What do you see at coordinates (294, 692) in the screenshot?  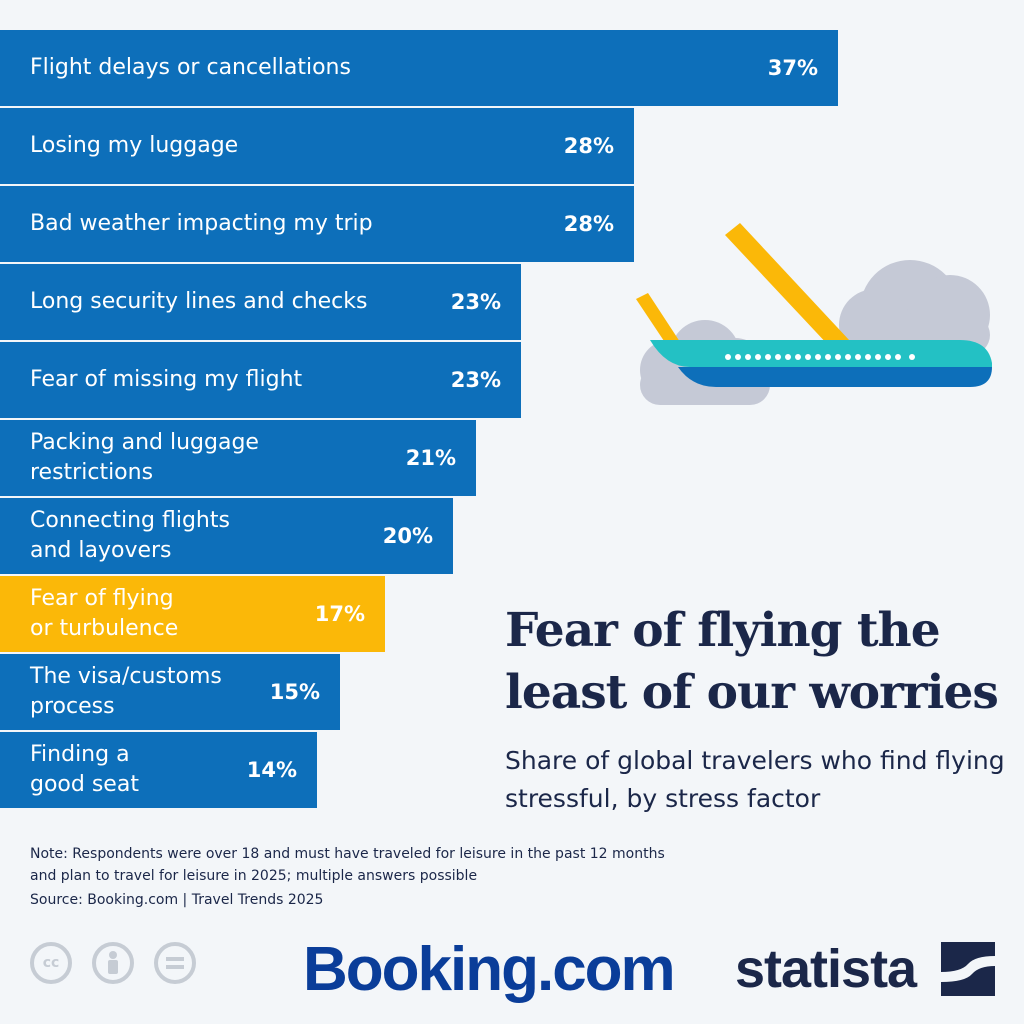 I see `bar-value-label: 15%` at bounding box center [294, 692].